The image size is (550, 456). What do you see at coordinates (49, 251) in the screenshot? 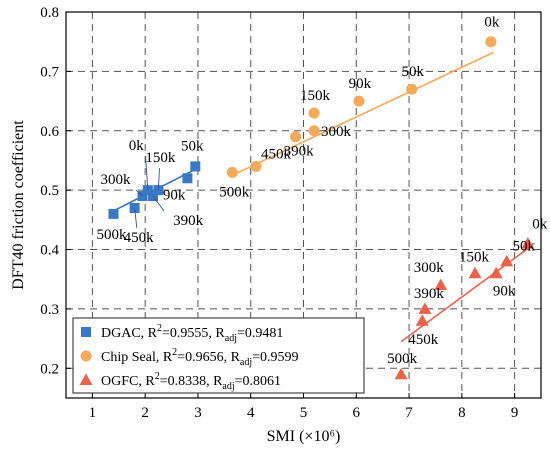
I see `y-tick-label: 0.4` at bounding box center [49, 251].